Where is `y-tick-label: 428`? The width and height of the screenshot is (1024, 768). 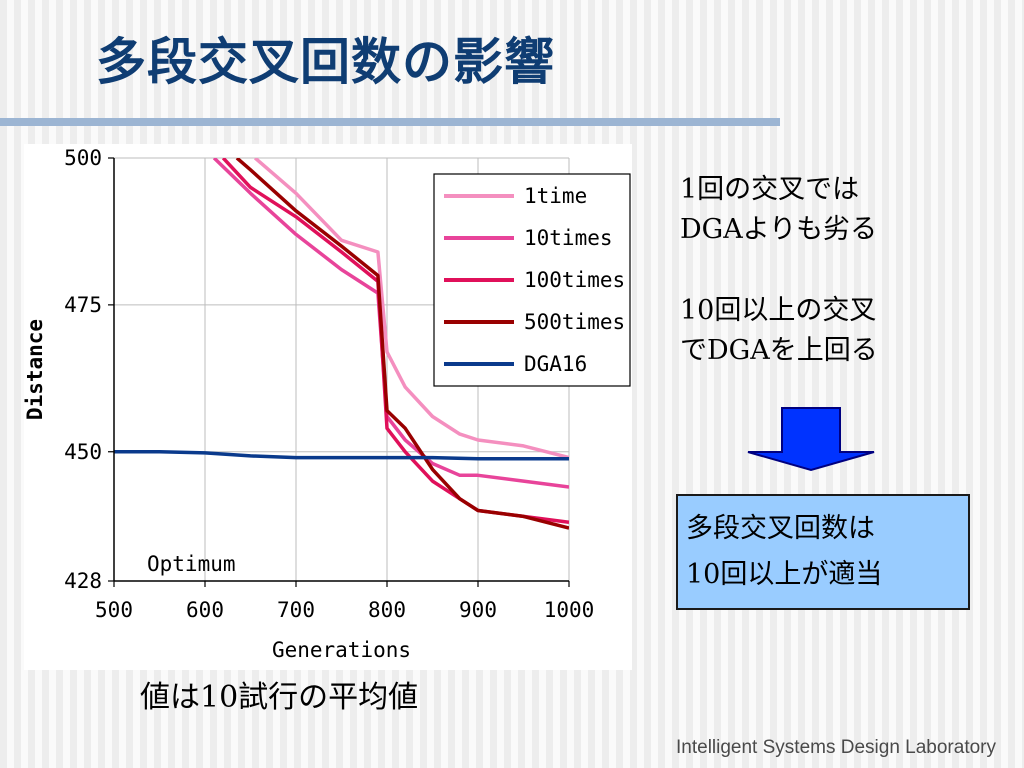
y-tick-label: 428 is located at coordinates (83, 581).